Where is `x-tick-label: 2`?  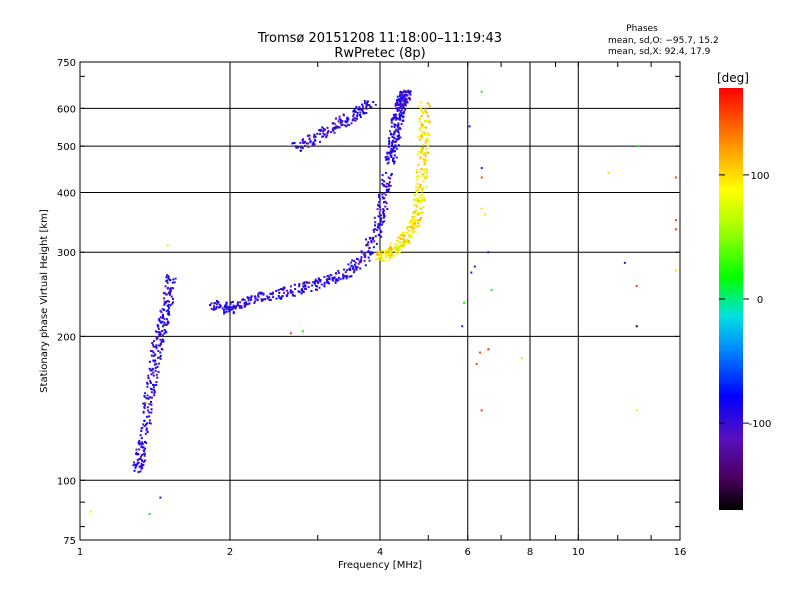 x-tick-label: 2 is located at coordinates (230, 552).